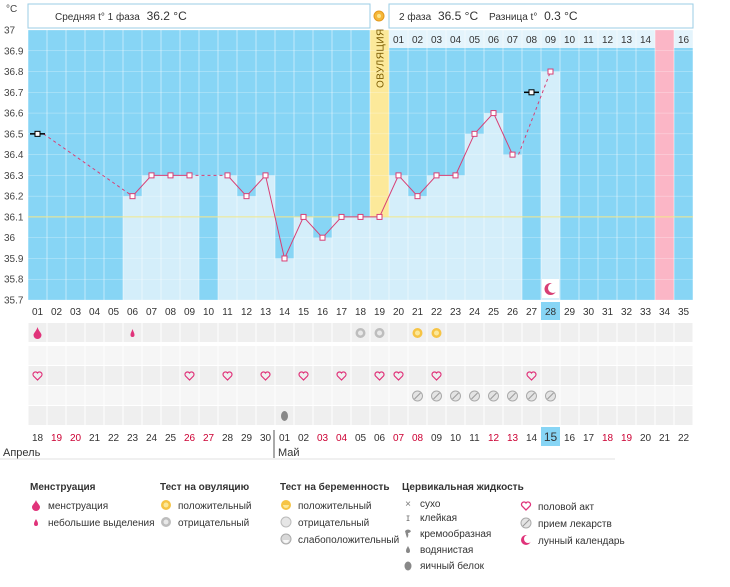 This screenshot has width=730, height=587. What do you see at coordinates (463, 565) in the screenshot?
I see `legend-item-egg-white: яичный белок` at bounding box center [463, 565].